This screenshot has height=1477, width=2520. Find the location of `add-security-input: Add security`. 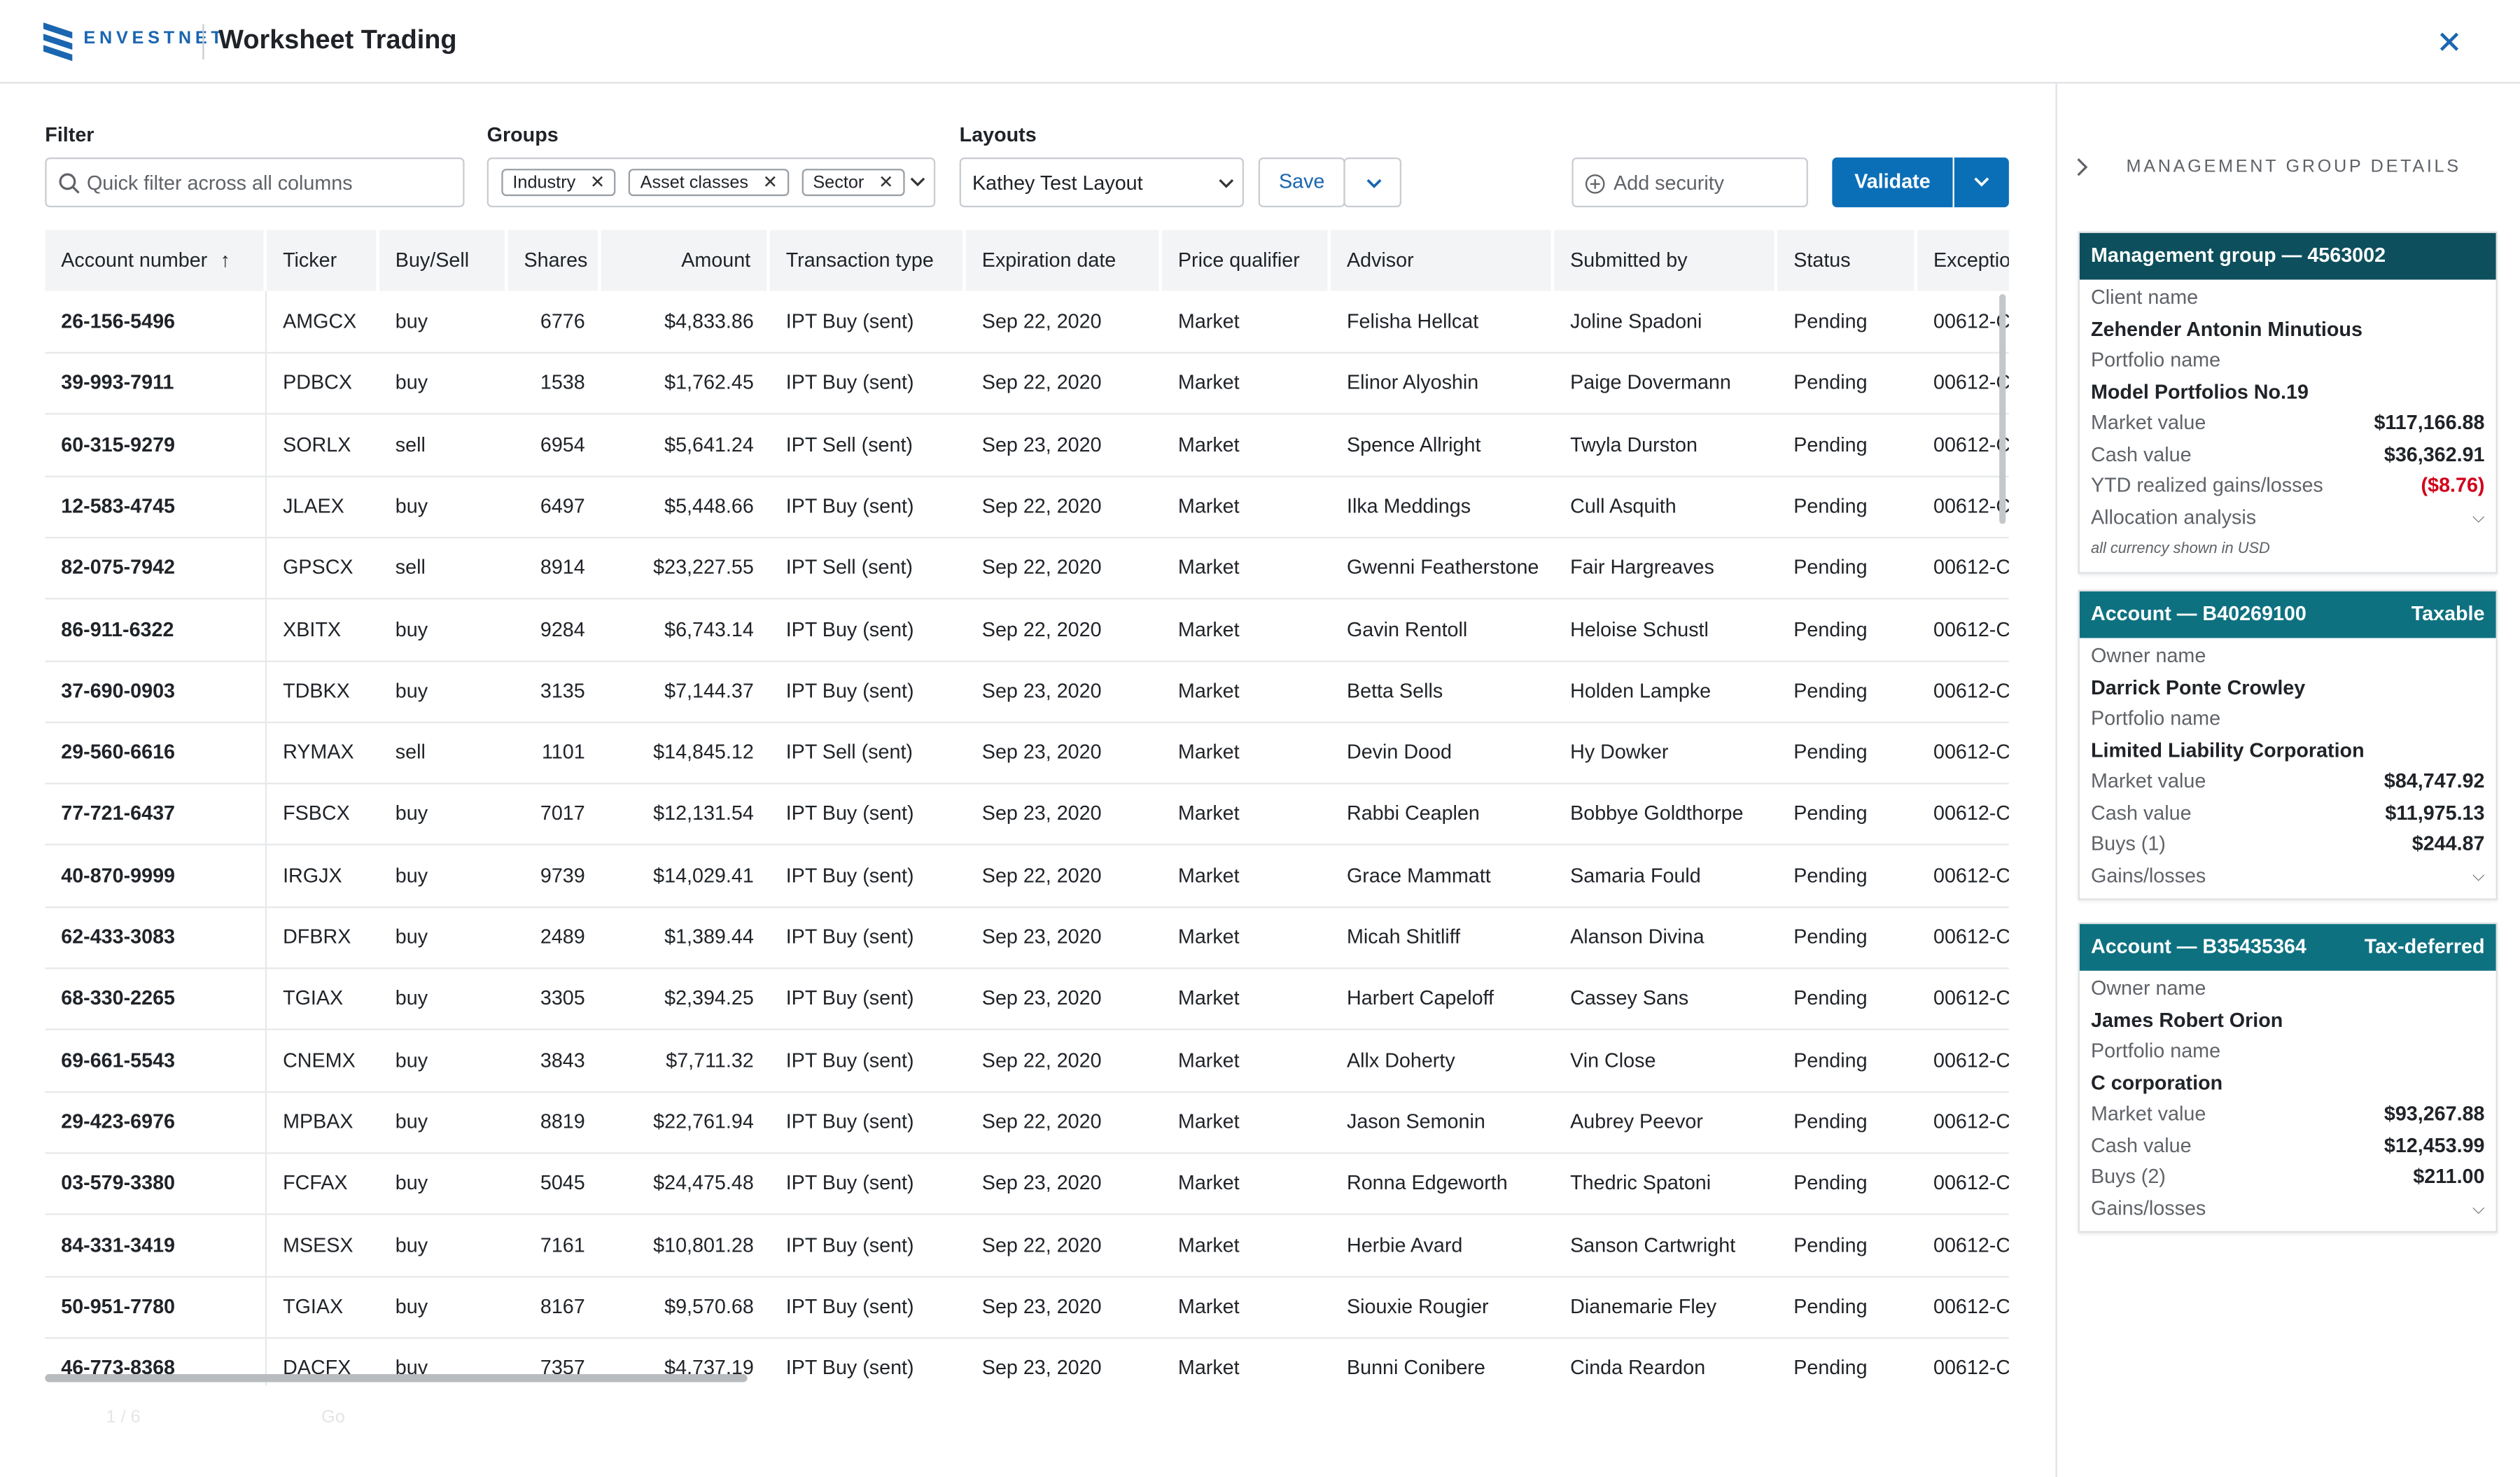

add-security-input: Add security is located at coordinates (1690, 183).